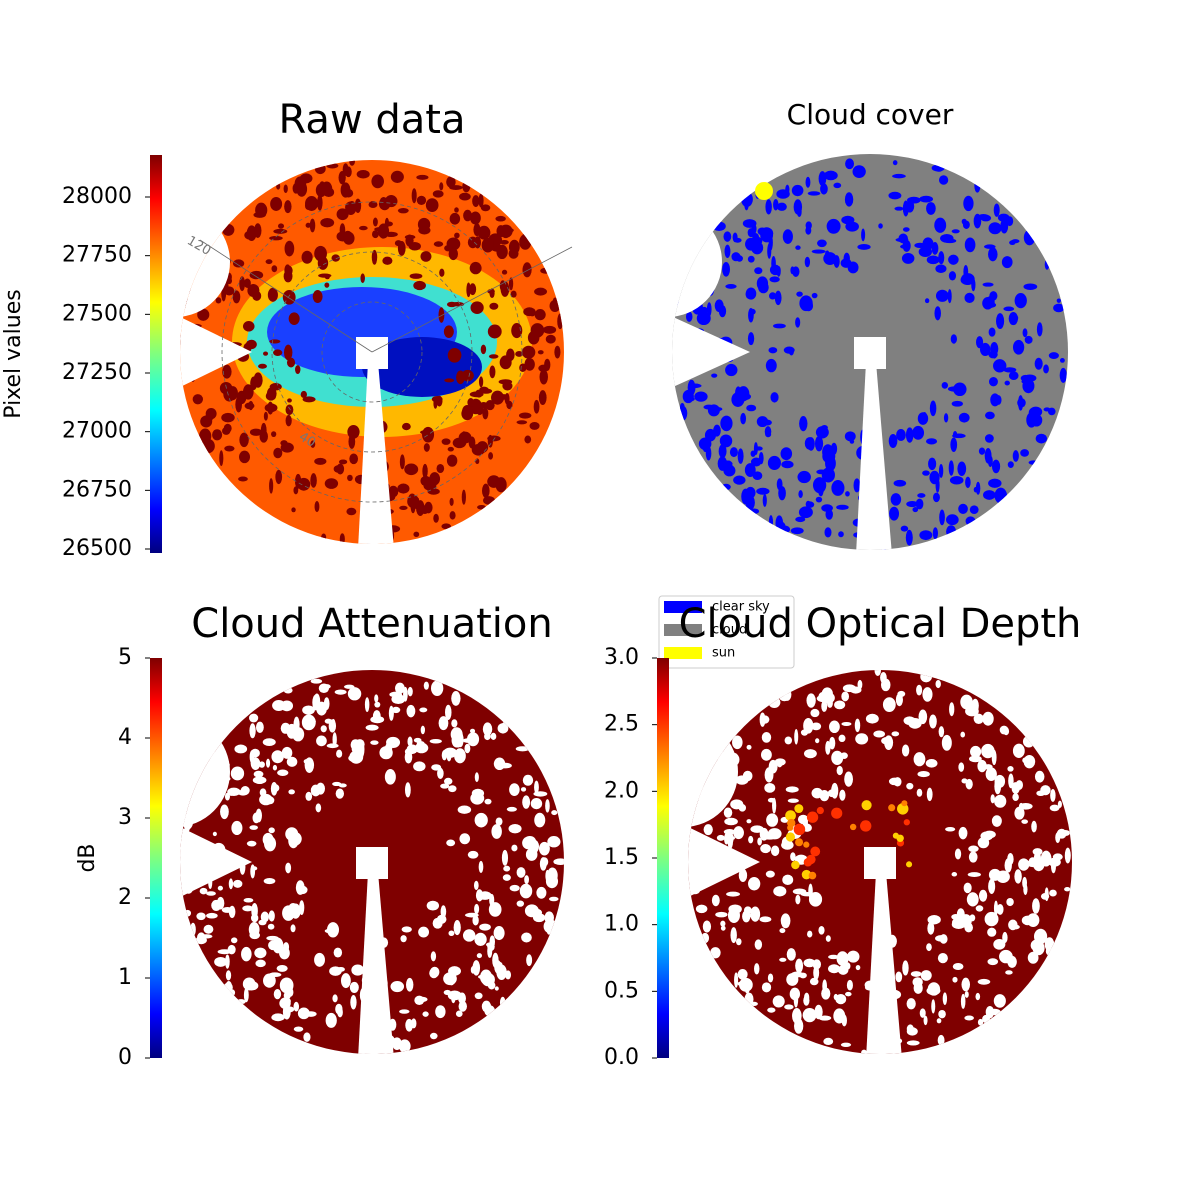  Describe the element at coordinates (870, 353) in the screenshot. I see `mast-head` at that location.